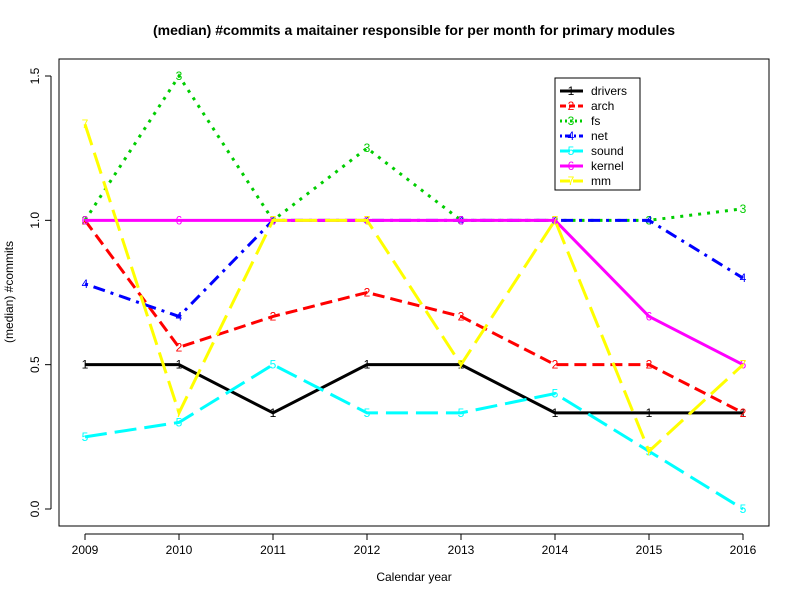 The image size is (800, 600). I want to click on legend: 1 drivers 2 arch 3 fs 4 net 5 sound 6 kernel 7 mm, so click(597, 134).